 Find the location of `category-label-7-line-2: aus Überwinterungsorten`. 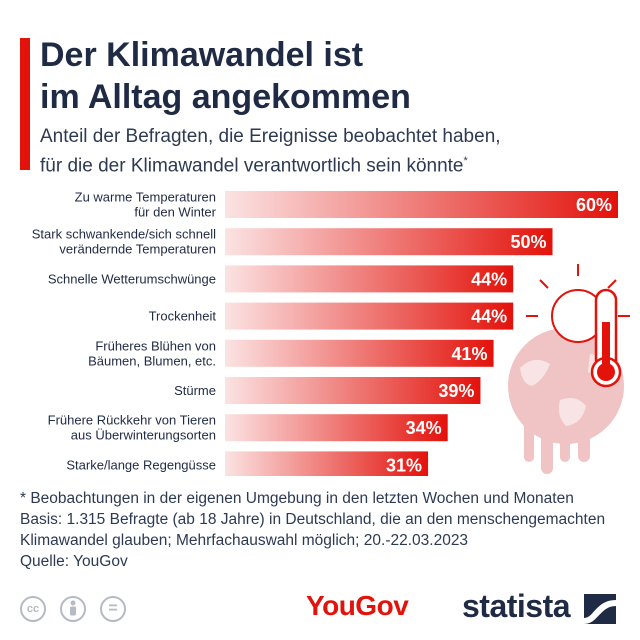

category-label-7-line-2: aus Überwinterungsorten is located at coordinates (143, 435).